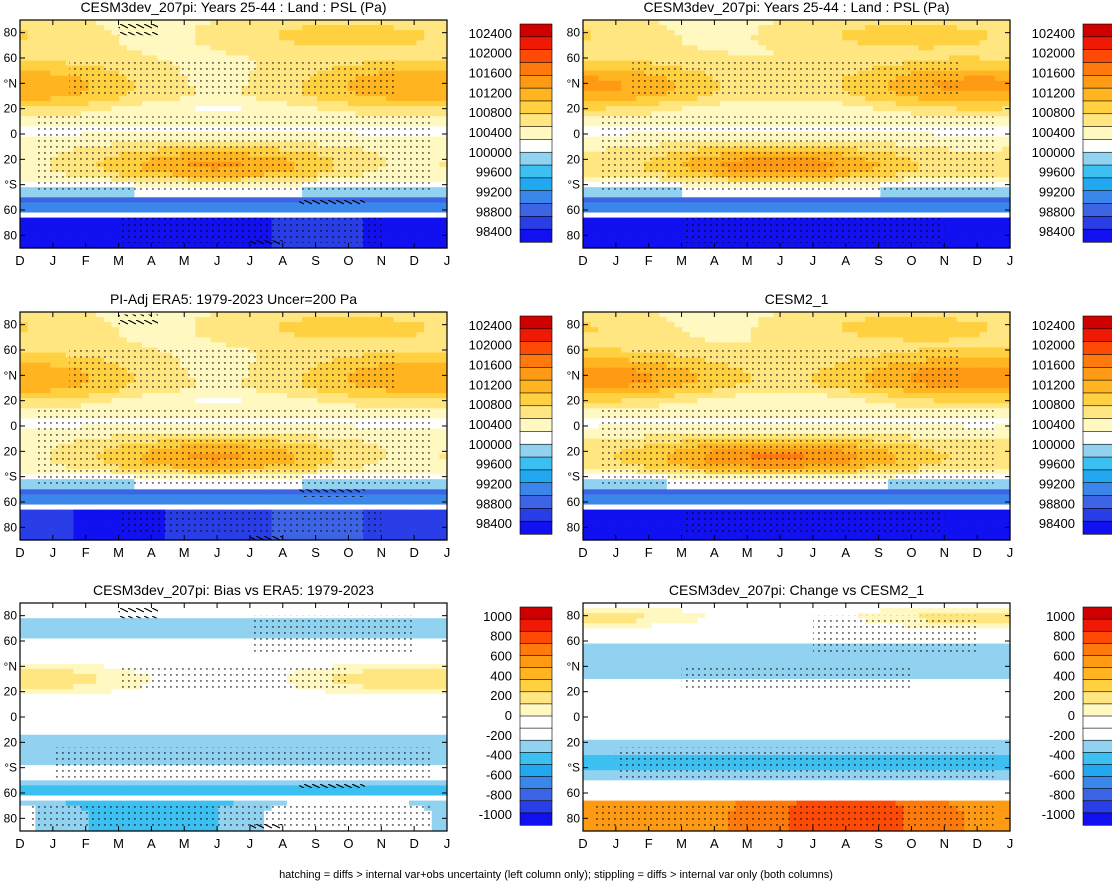  I want to click on colorbar-label: 100000, so click(490, 152).